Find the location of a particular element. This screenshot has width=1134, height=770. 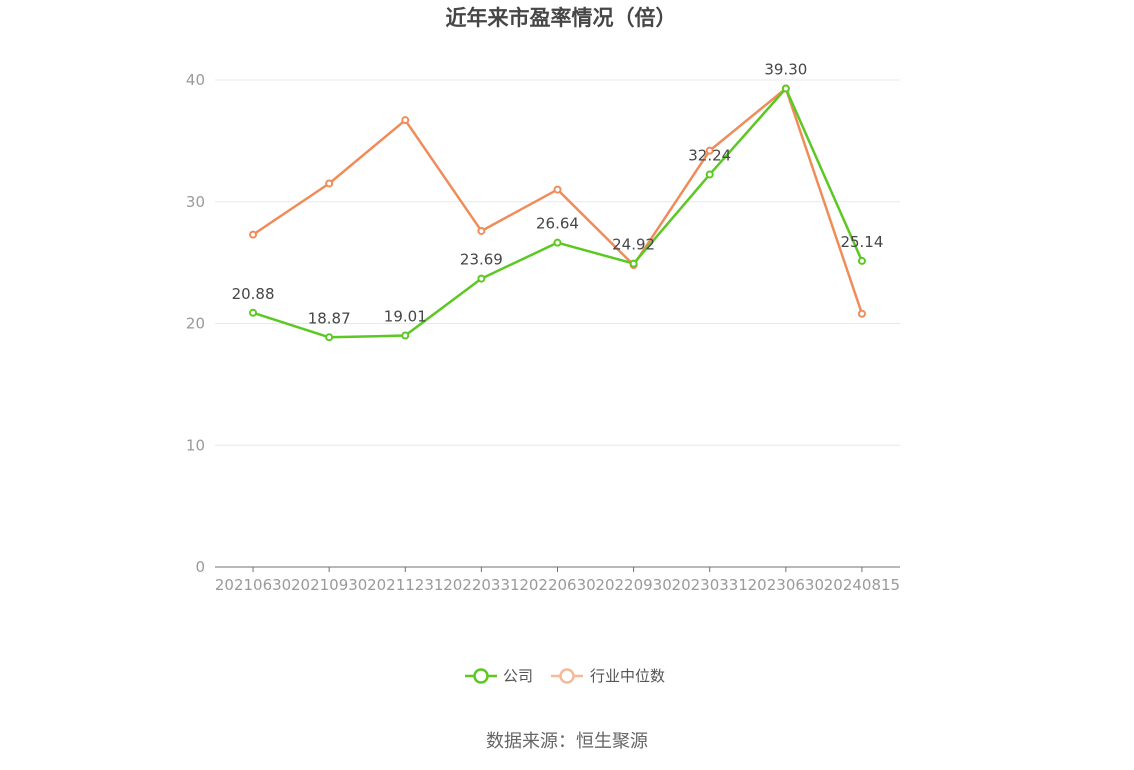

y-axis-tick-labels: 0 10 20 30 40 is located at coordinates (195, 323).